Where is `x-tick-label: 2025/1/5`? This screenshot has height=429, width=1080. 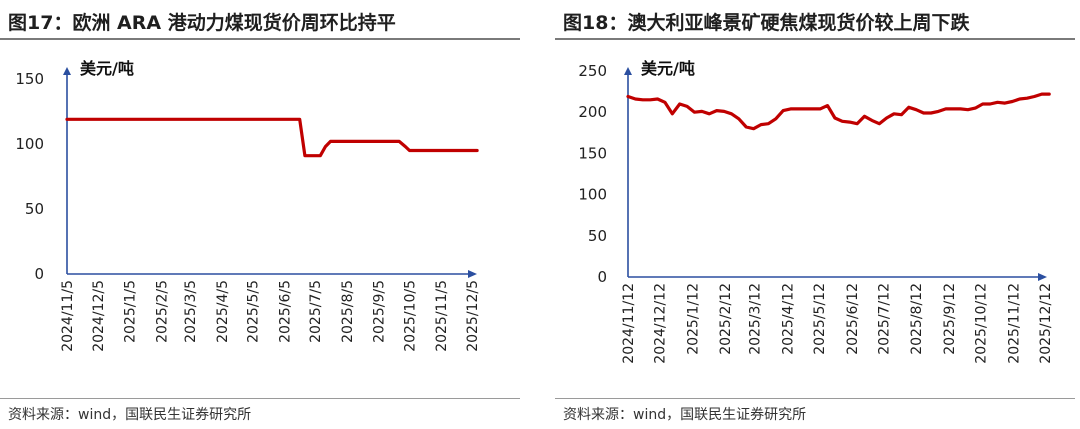
x-tick-label: 2025/1/5 is located at coordinates (131, 311).